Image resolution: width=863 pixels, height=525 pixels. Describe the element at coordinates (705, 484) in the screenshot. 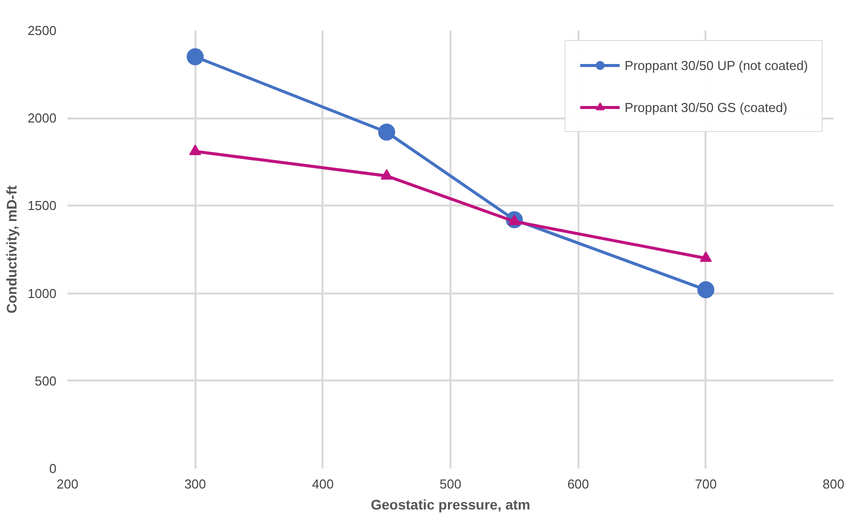

I see `x-tick-label: 700` at that location.